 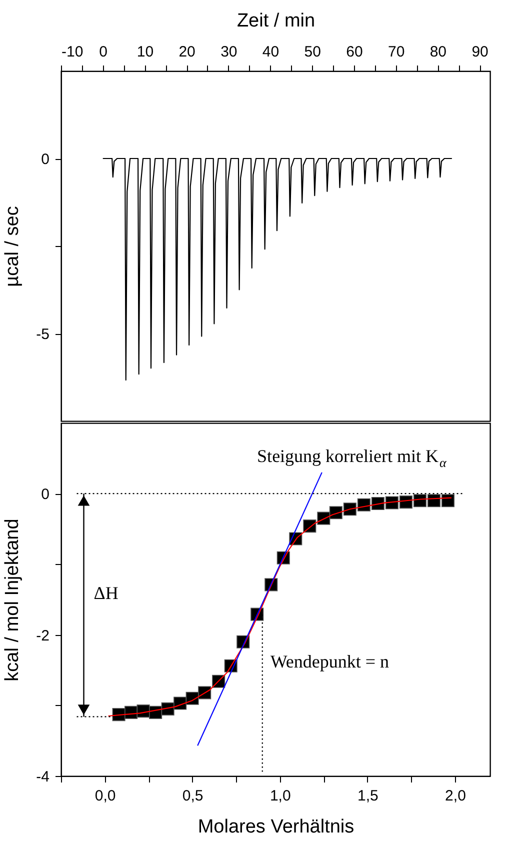 I want to click on y-axis-title: µcal / sec, so click(x=13, y=246).